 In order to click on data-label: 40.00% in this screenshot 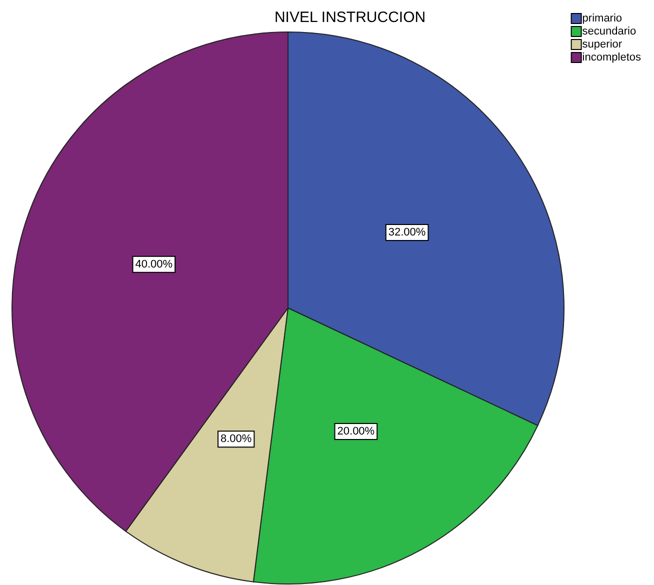, I will do `click(154, 264)`.